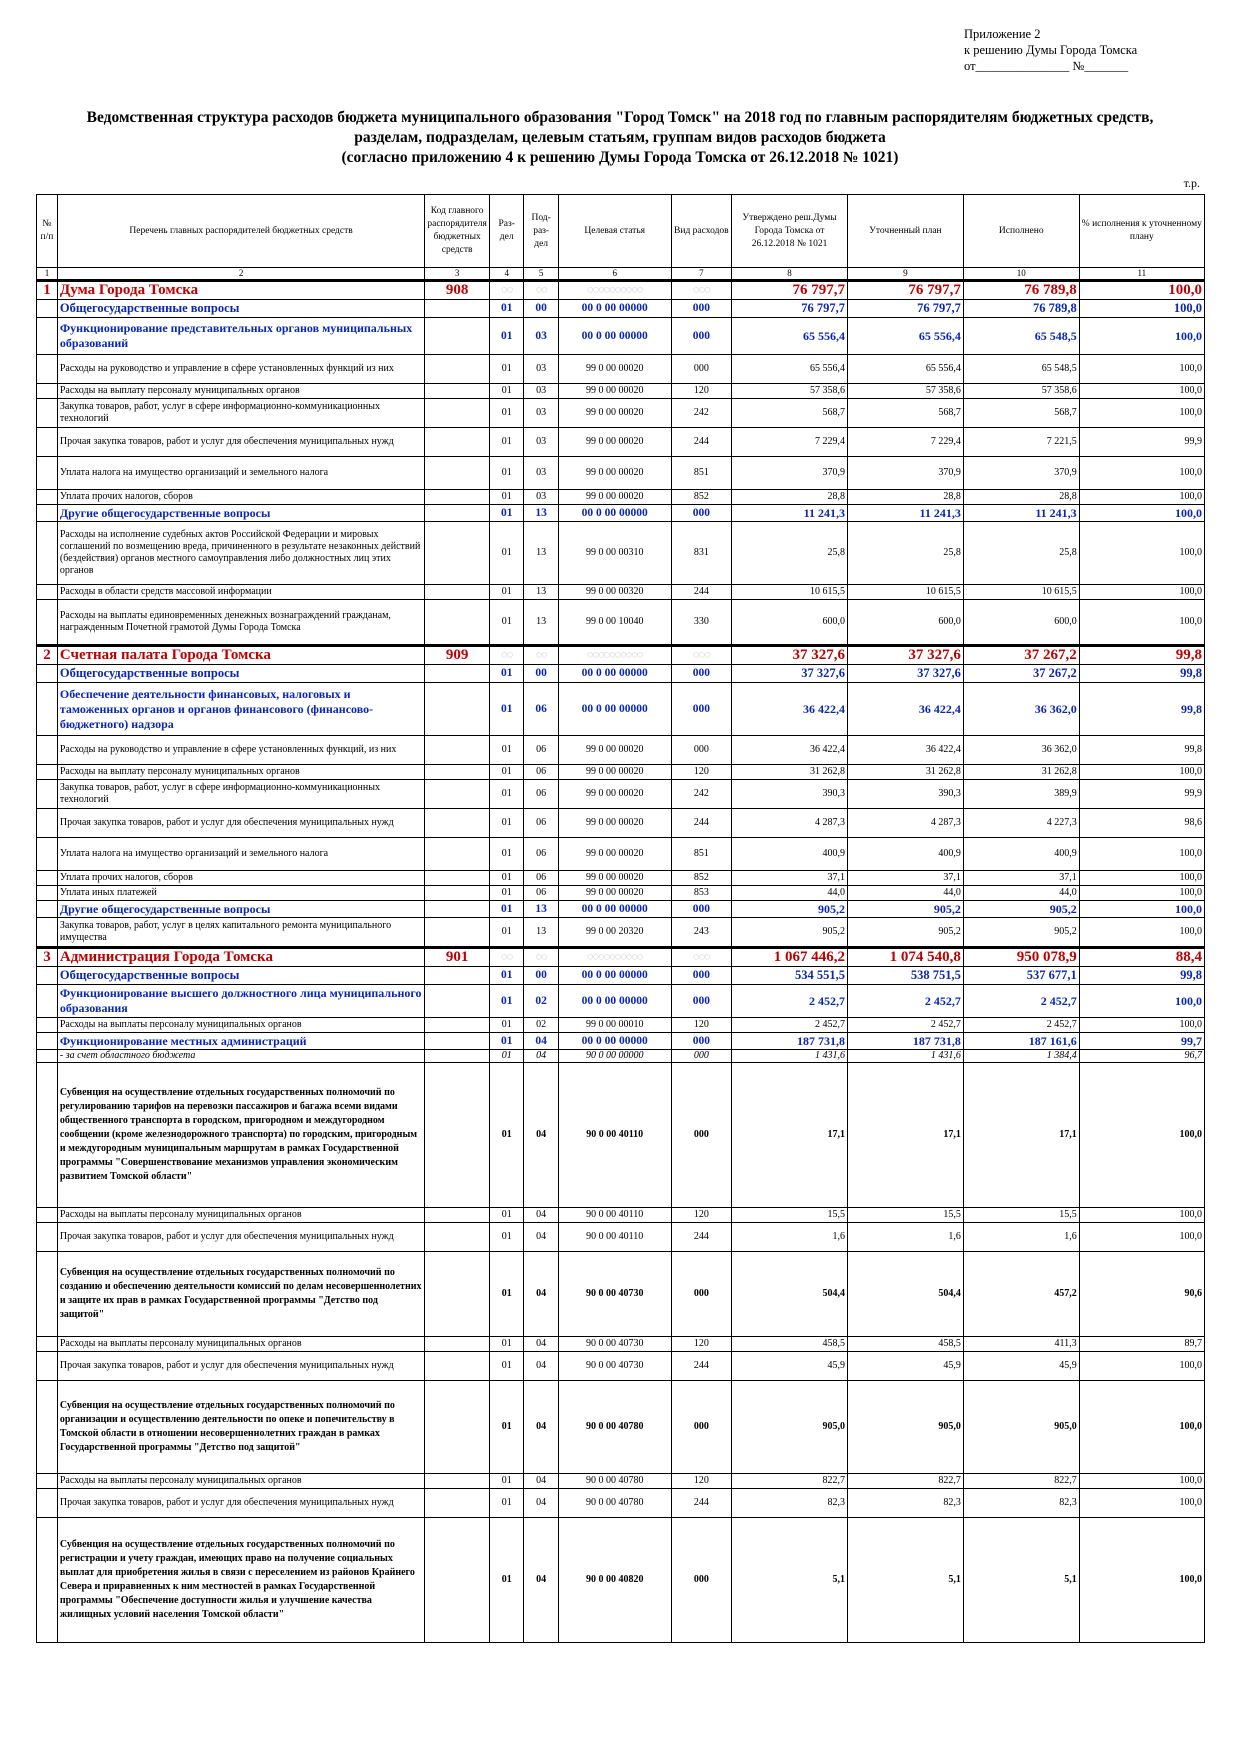 The height and width of the screenshot is (1754, 1240). What do you see at coordinates (614, 274) in the screenshot?
I see `column-number: 6` at bounding box center [614, 274].